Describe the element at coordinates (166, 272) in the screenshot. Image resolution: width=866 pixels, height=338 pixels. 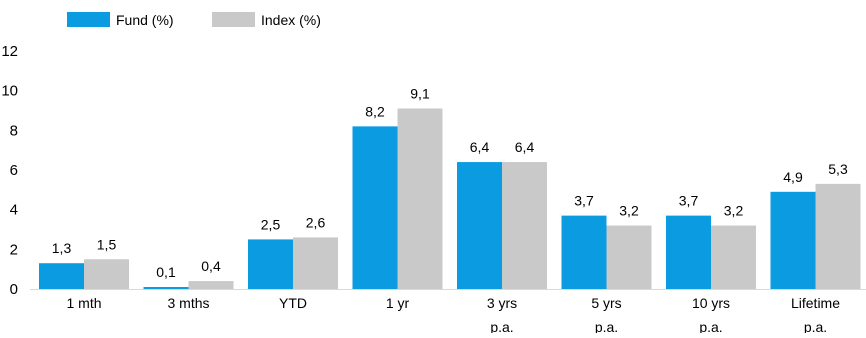
I see `data-label-0-1: 0,1` at that location.